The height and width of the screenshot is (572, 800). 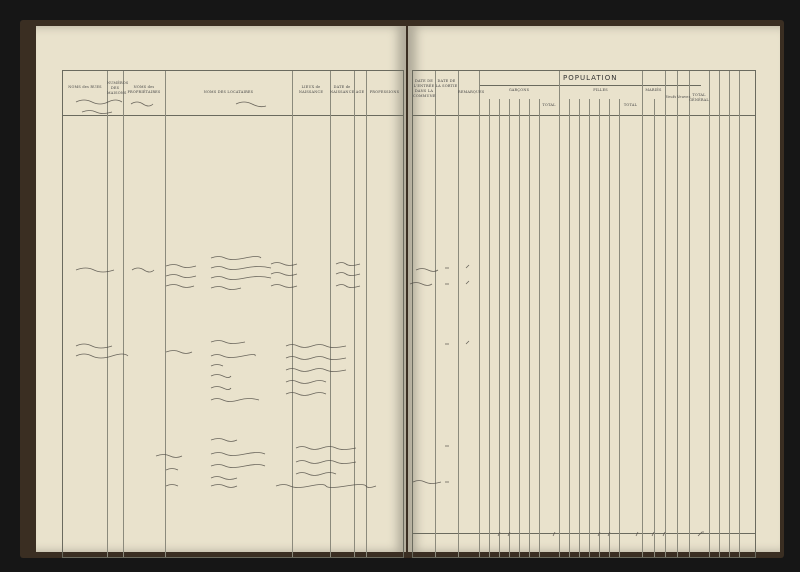 What do you see at coordinates (228, 92) in the screenshot?
I see `header-tenants: NOMS DES LOCATAIRES` at bounding box center [228, 92].